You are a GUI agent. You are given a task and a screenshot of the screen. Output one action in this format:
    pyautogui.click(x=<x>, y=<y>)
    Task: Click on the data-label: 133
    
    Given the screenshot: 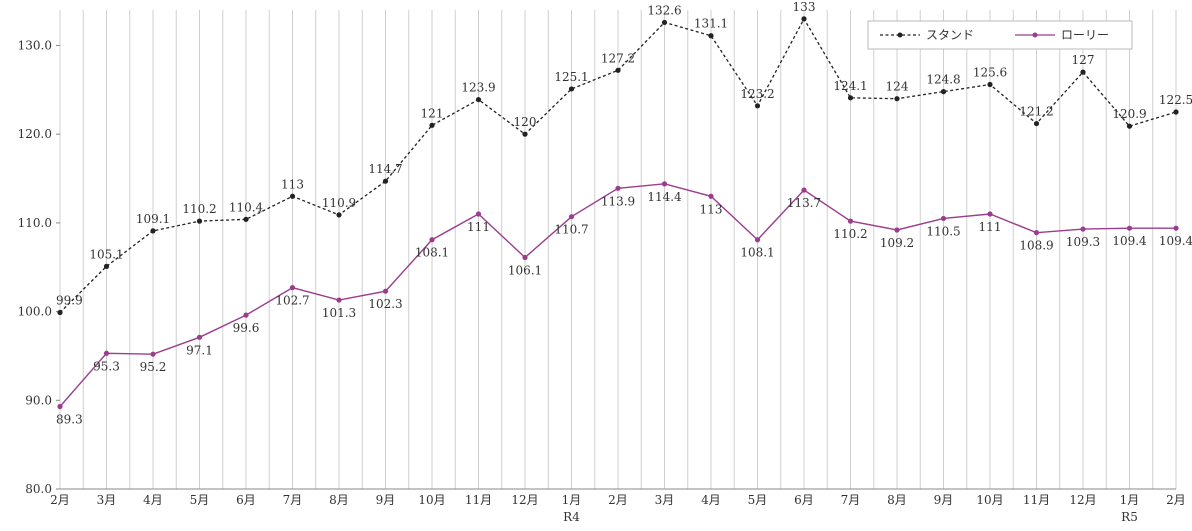 What is the action you would take?
    pyautogui.click(x=804, y=7)
    